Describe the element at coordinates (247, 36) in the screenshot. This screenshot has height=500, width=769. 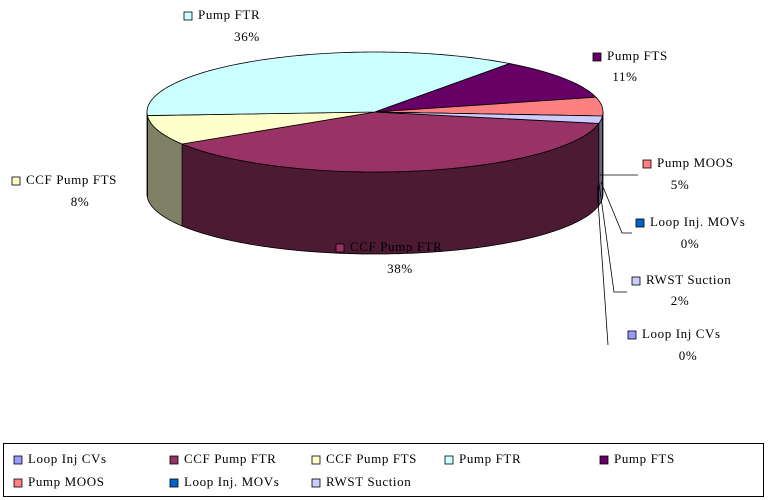
I see `value-label: 36%` at that location.